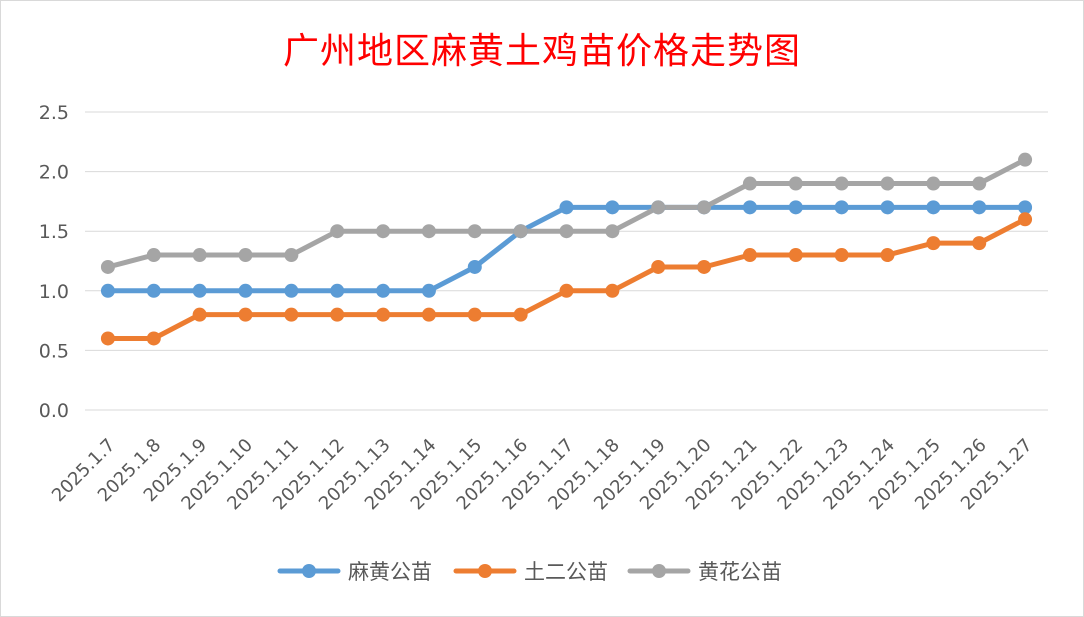 The image size is (1084, 617). What do you see at coordinates (54, 411) in the screenshot?
I see `y-tick-label: 0.0` at bounding box center [54, 411].